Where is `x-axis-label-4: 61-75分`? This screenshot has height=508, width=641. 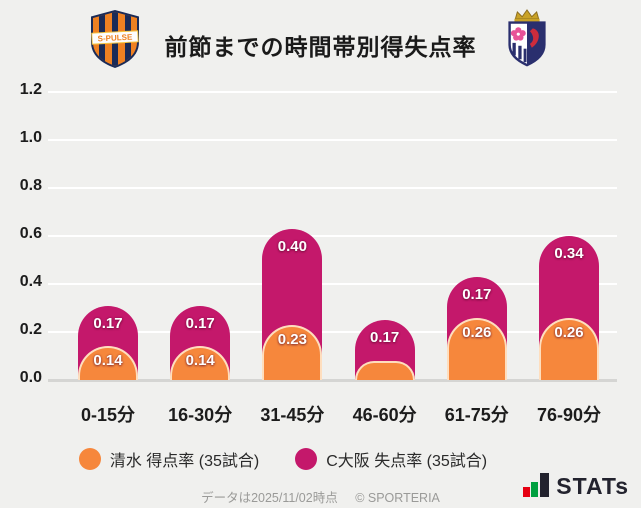 x-axis-label-4: 61-75分 is located at coordinates (476, 415).